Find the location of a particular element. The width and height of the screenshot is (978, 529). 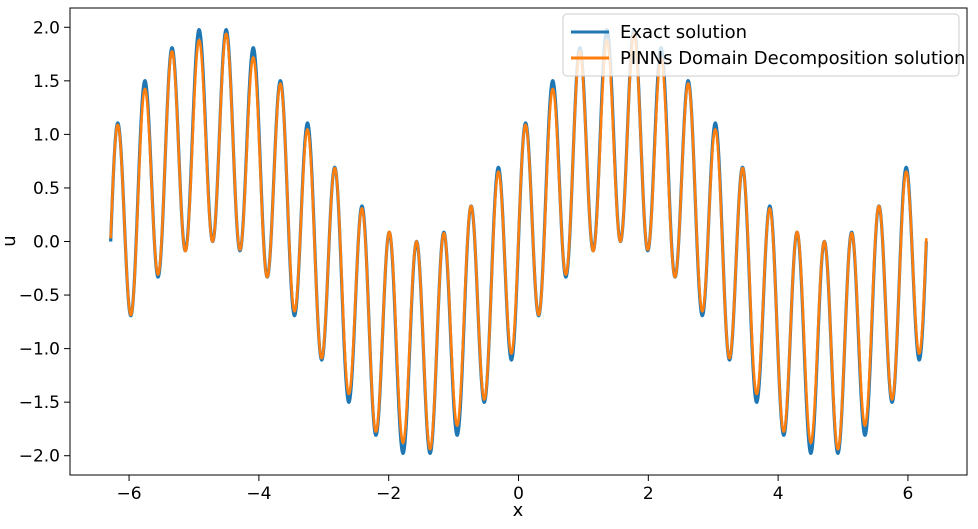

x-tick-label: −6 is located at coordinates (129, 494).